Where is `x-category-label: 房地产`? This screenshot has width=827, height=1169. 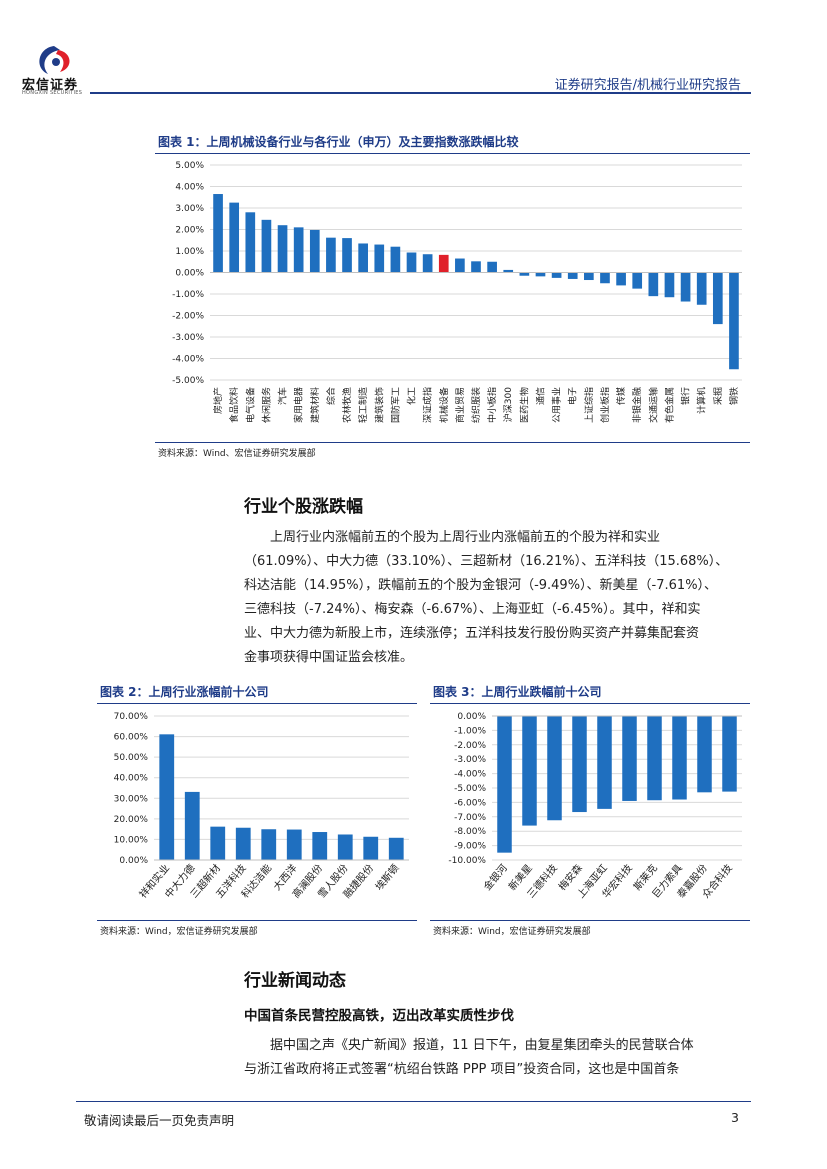 x-category-label: 房地产 is located at coordinates (218, 400).